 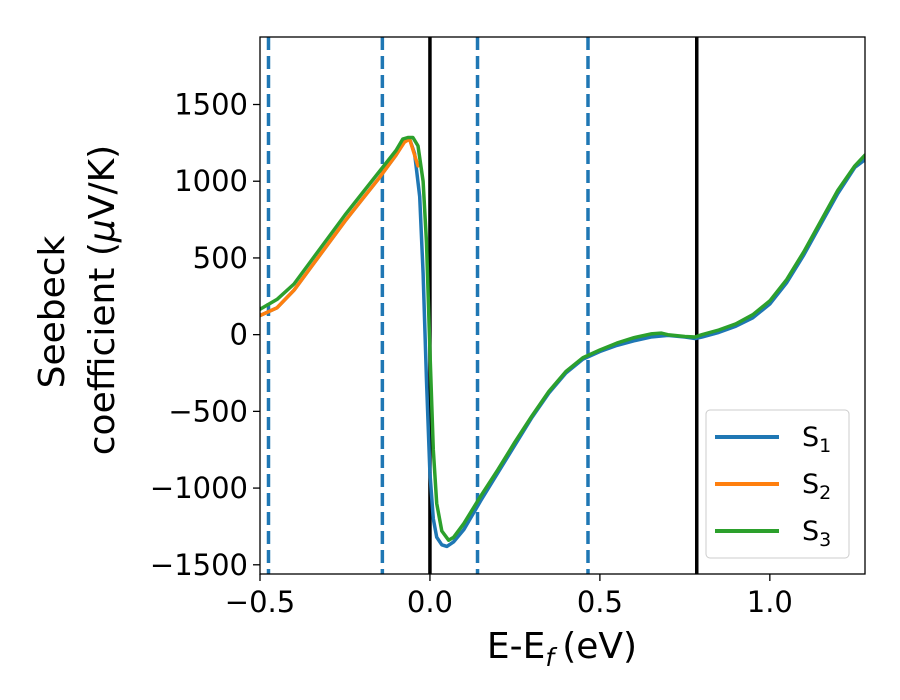 What do you see at coordinates (777, 484) in the screenshot?
I see `legend: S1 S2 S3` at bounding box center [777, 484].